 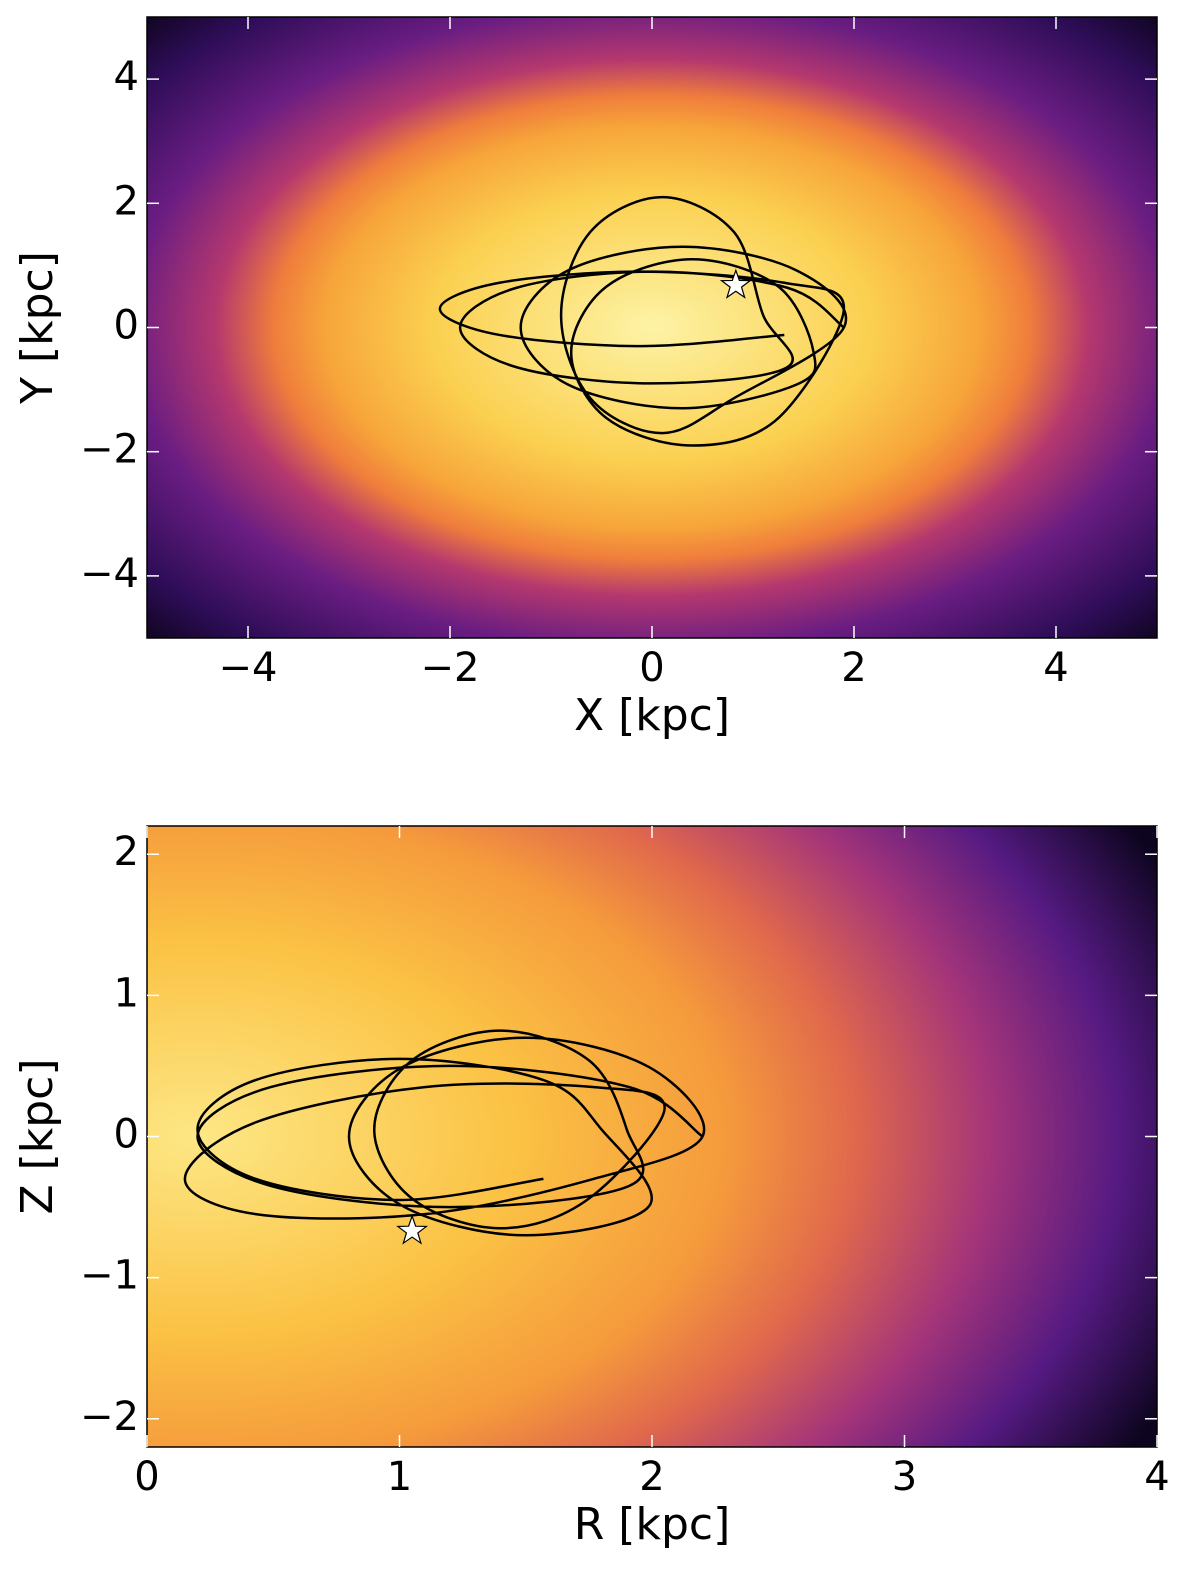 What do you see at coordinates (248, 668) in the screenshot?
I see `x-tick-label: −4` at bounding box center [248, 668].